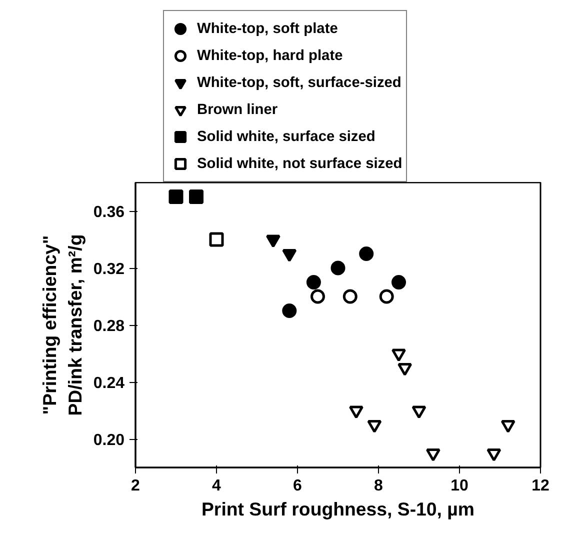  Describe the element at coordinates (541, 486) in the screenshot. I see `x-tick-label: 12` at that location.